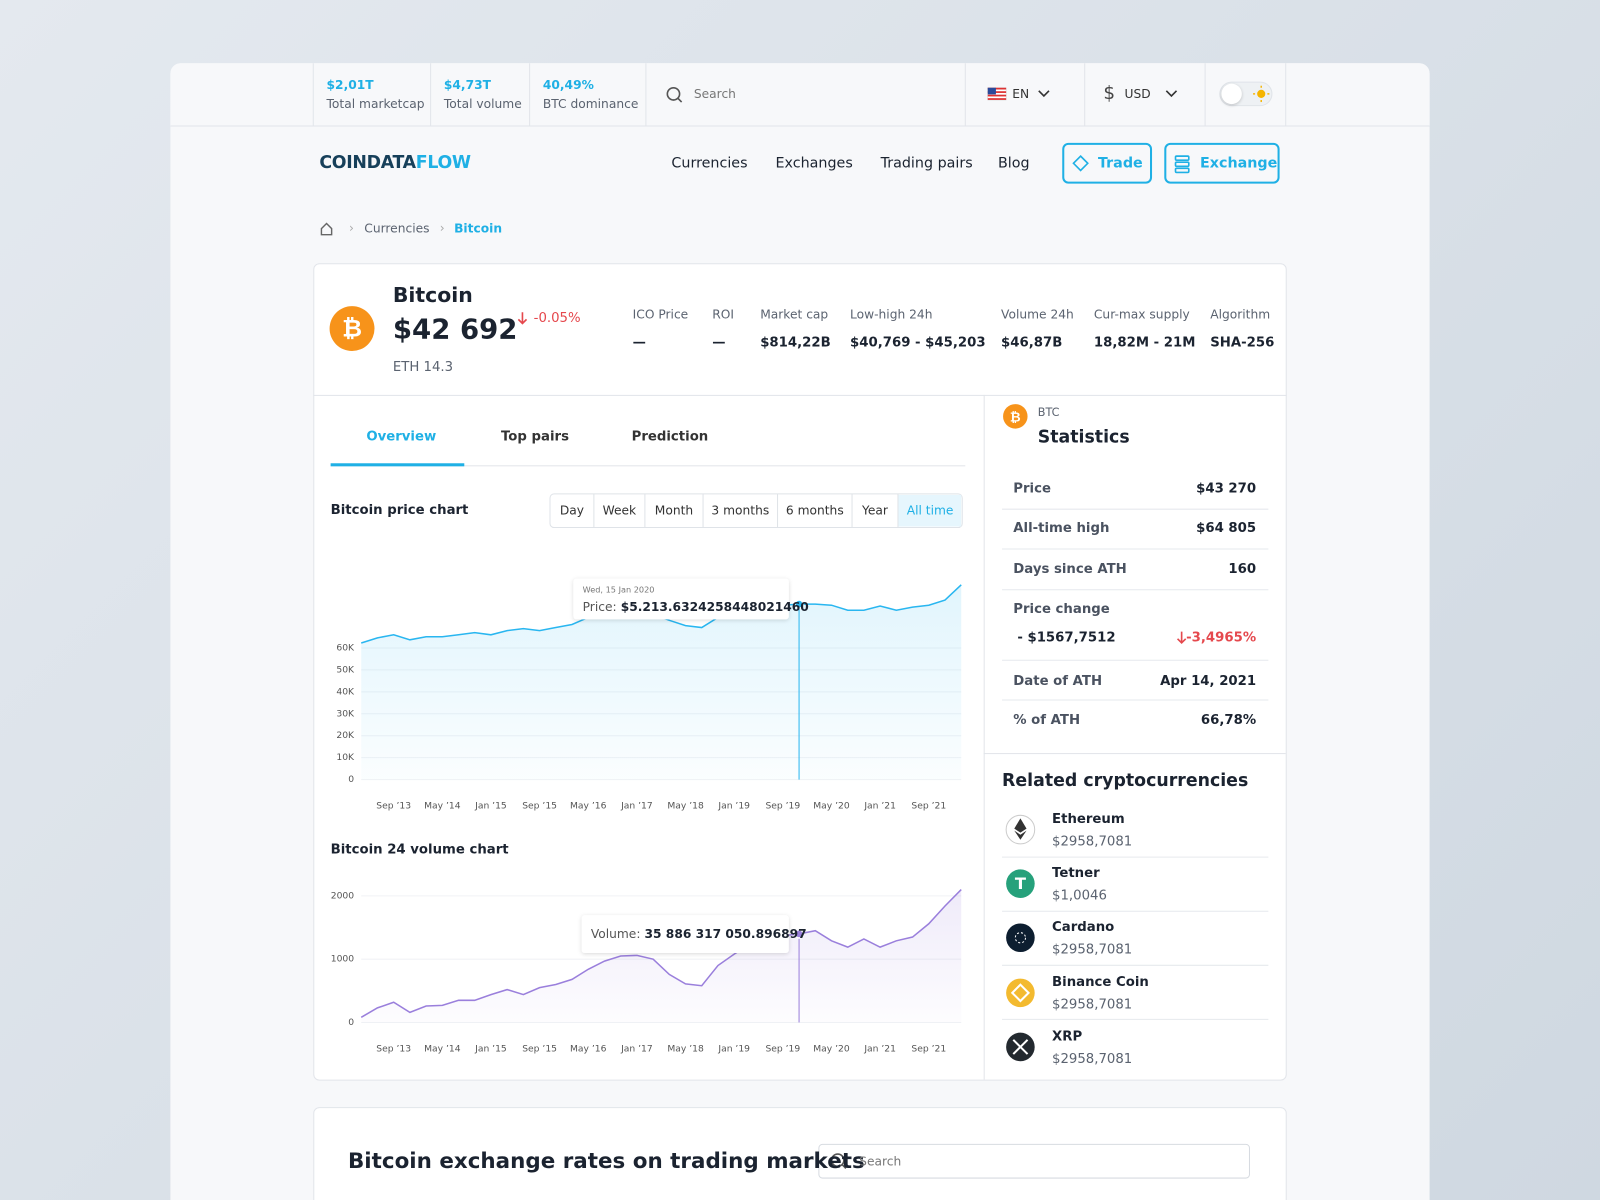 The height and width of the screenshot is (1200, 1600). What do you see at coordinates (740, 510) in the screenshot?
I see `range-button: 3 months` at bounding box center [740, 510].